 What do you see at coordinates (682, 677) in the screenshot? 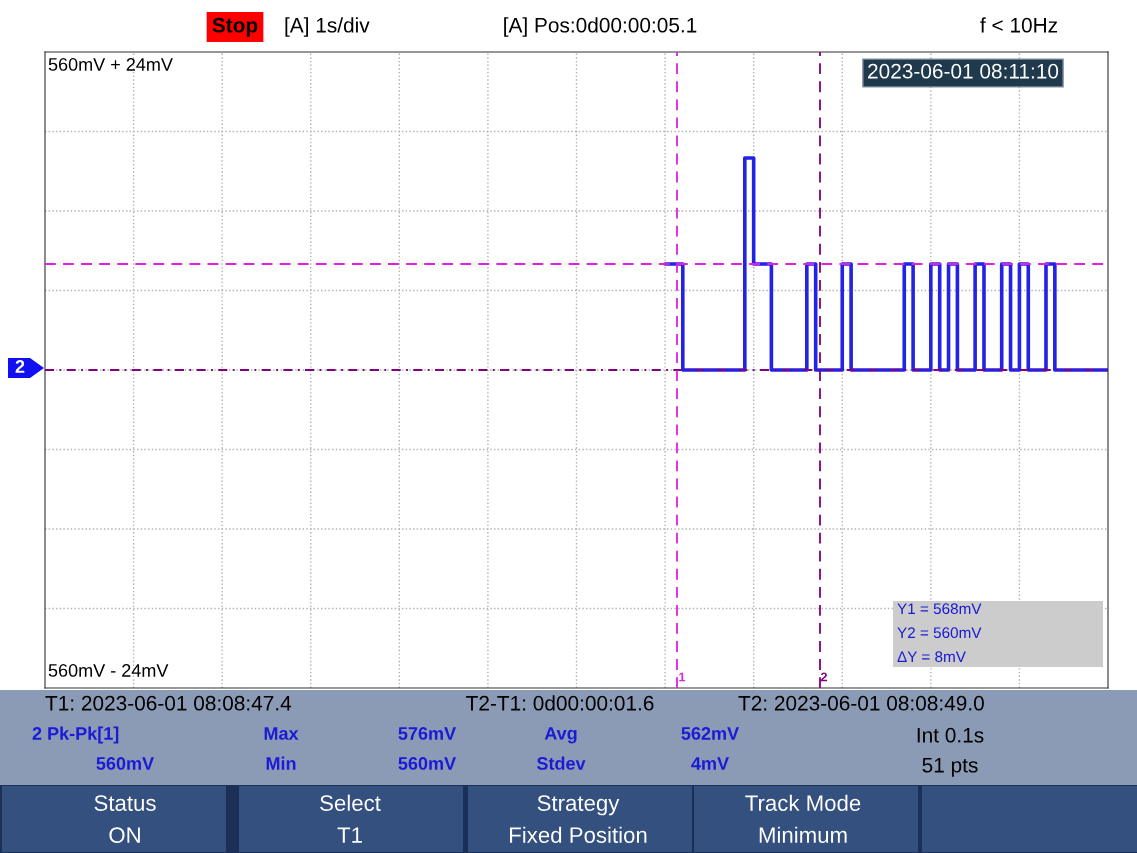
I see `text: 1` at bounding box center [682, 677].